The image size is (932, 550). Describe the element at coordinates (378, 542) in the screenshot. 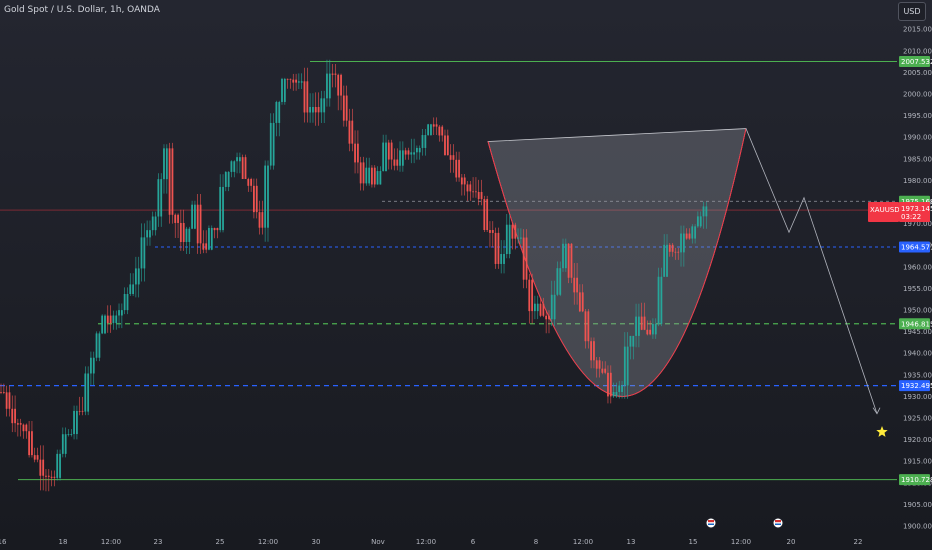

I see `x-tick-label: Nov` at that location.